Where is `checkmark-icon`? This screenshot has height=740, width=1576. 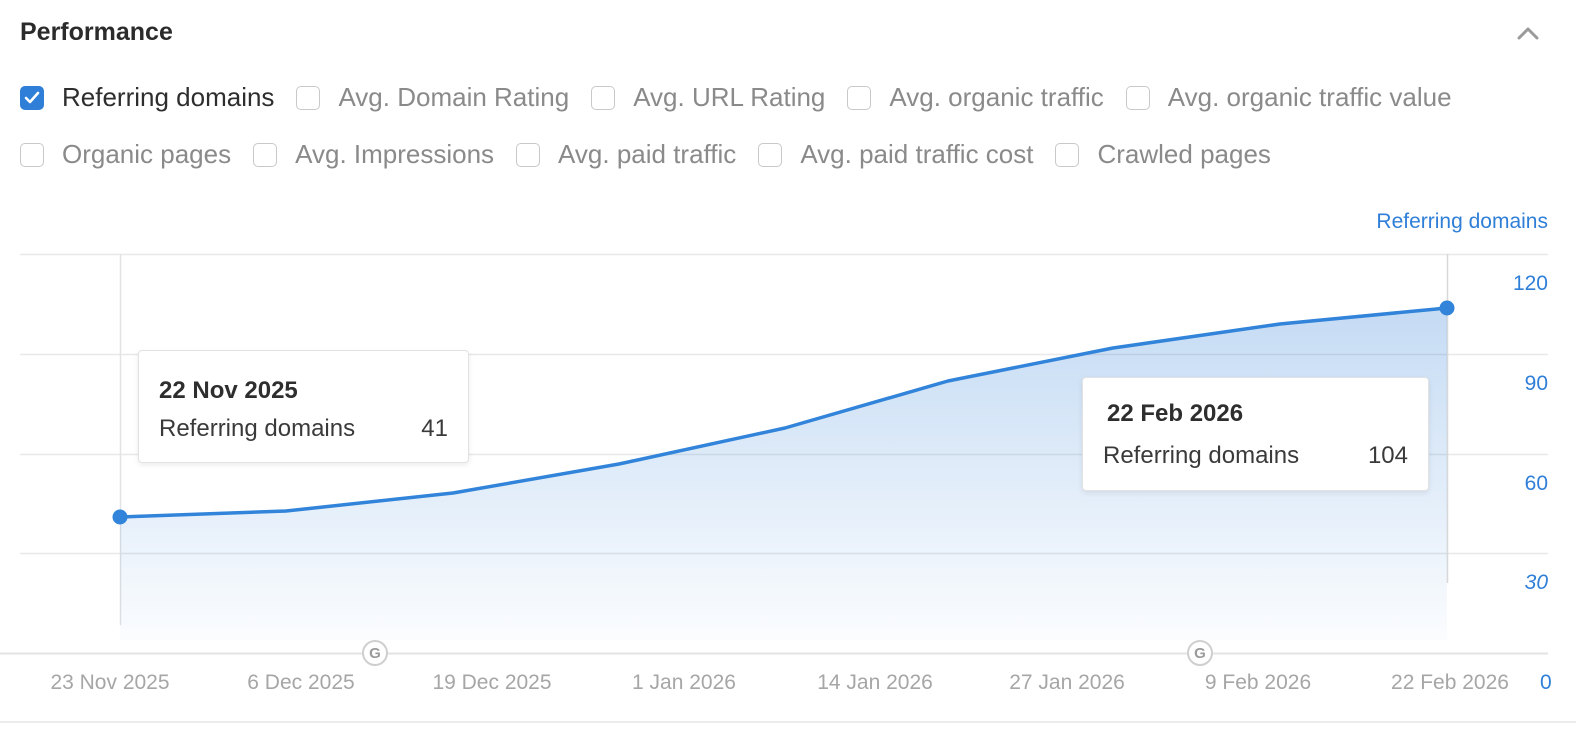 checkmark-icon is located at coordinates (32, 97).